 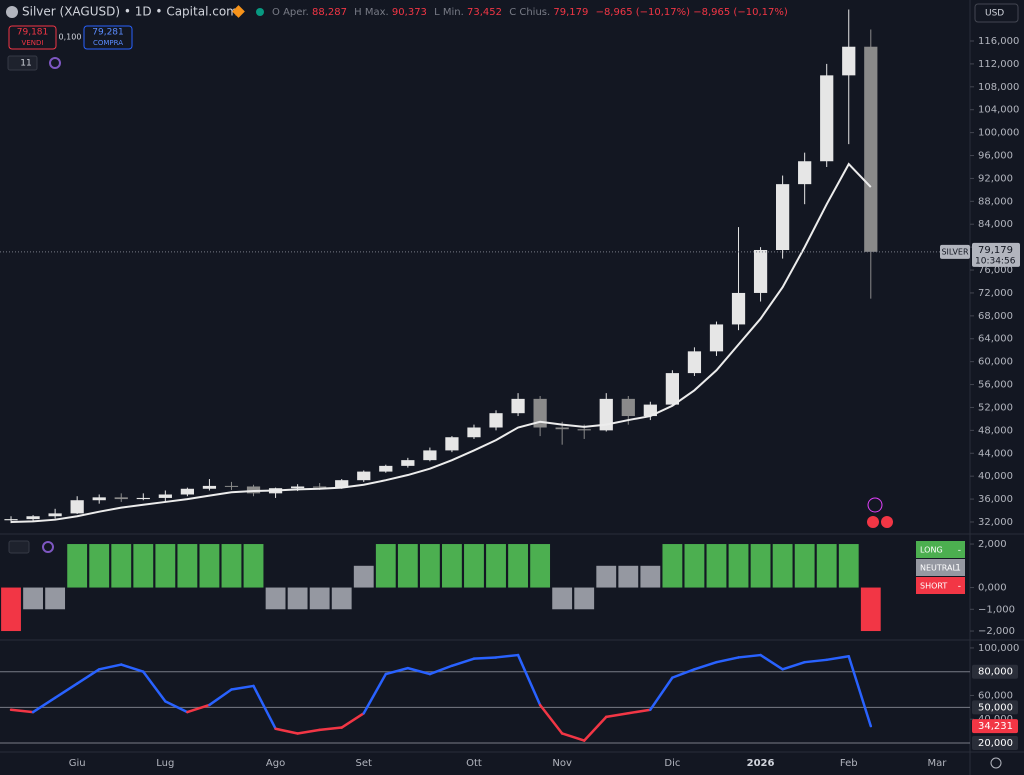 What do you see at coordinates (377, 12) in the screenshot?
I see `ohlc-name: Max.` at bounding box center [377, 12].